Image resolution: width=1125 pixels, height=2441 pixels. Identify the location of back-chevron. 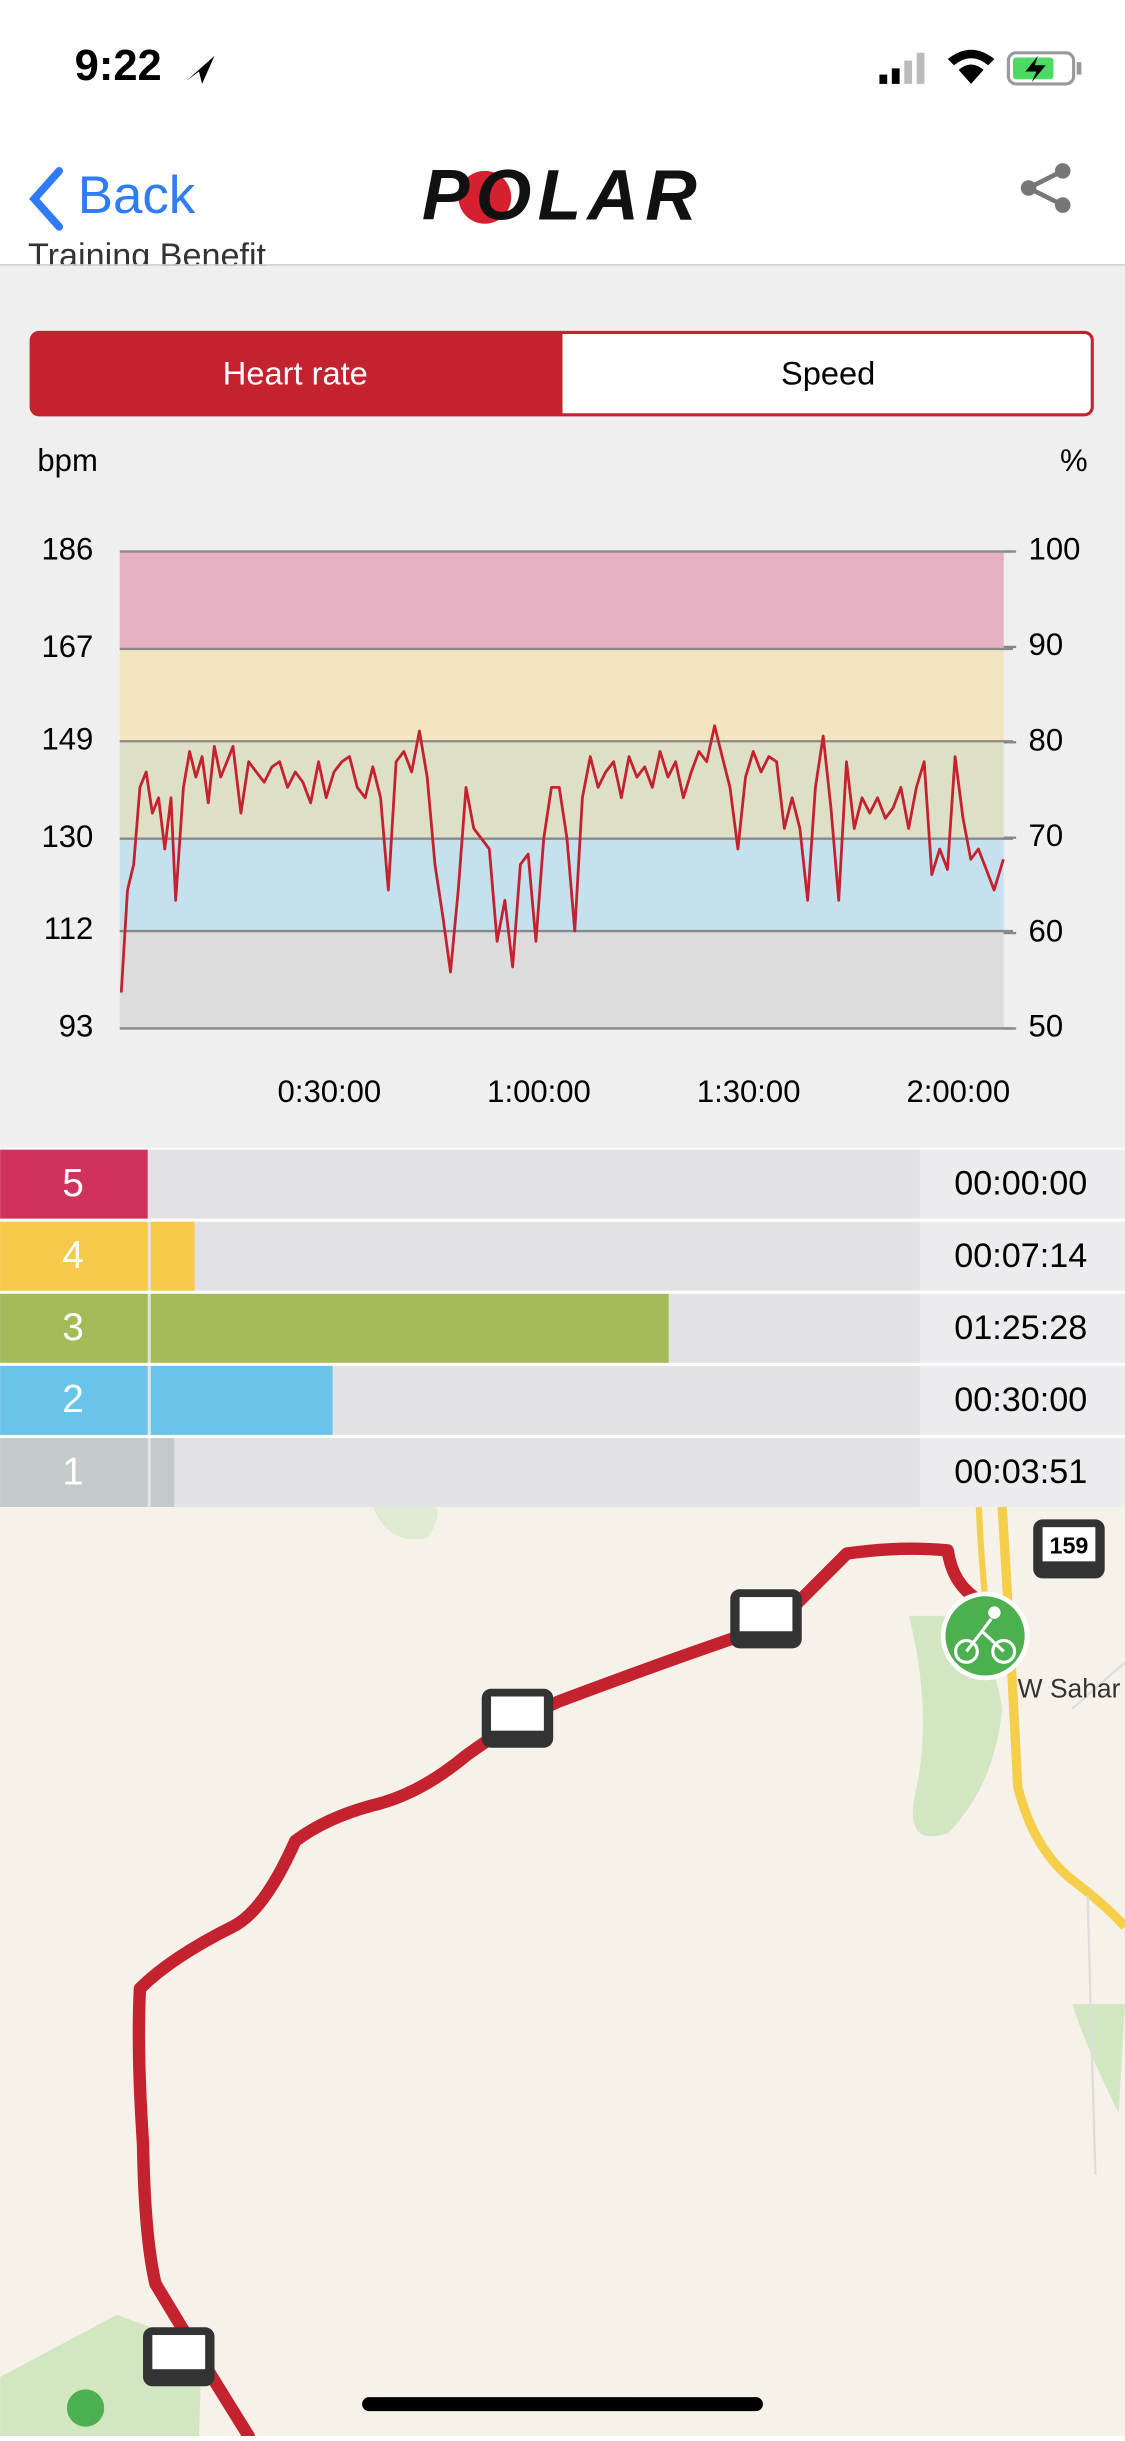
(46, 199).